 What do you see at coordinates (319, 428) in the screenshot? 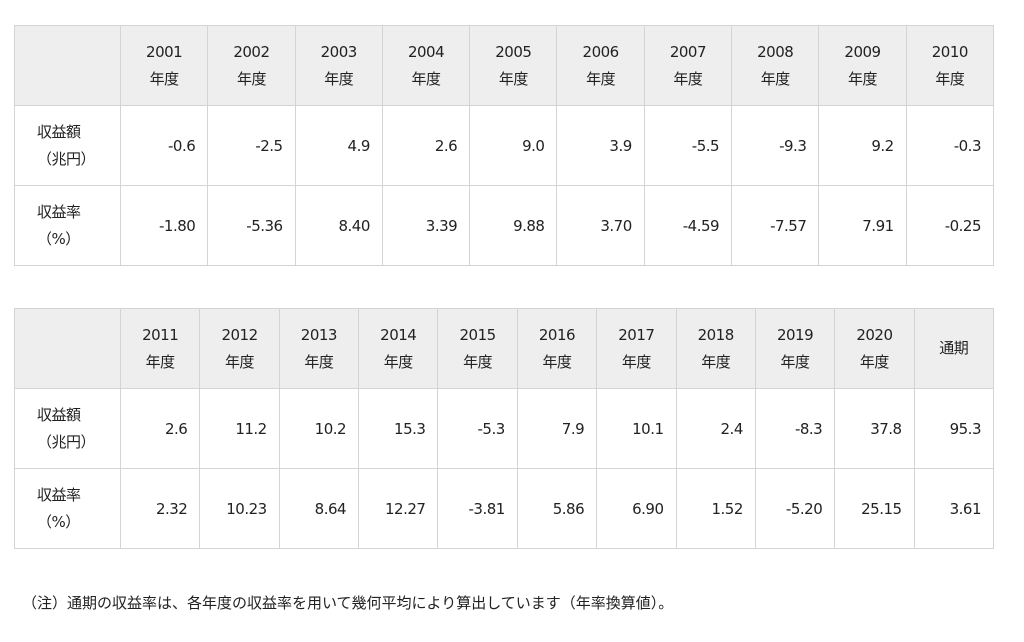
I see `value-cell: 10.2` at bounding box center [319, 428].